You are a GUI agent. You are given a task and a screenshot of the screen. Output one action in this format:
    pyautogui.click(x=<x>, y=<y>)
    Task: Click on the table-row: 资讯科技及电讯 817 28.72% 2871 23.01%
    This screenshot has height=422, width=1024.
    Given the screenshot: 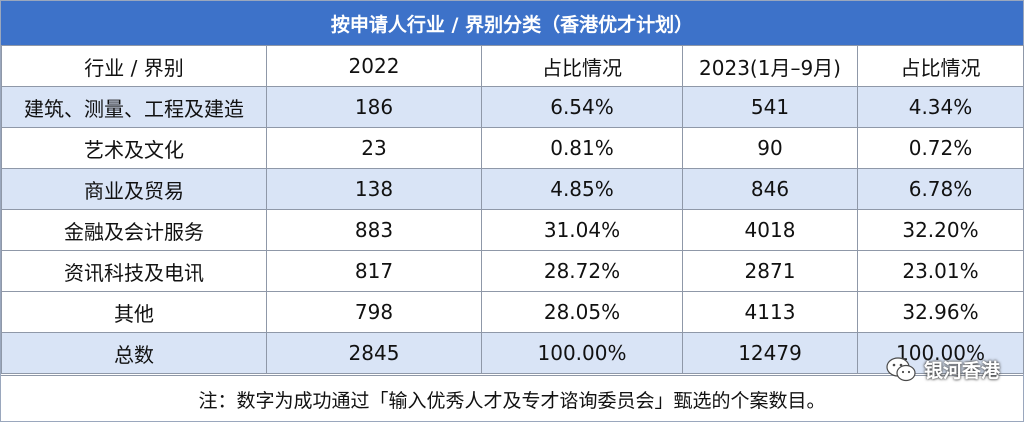 What is the action you would take?
    pyautogui.click(x=512, y=271)
    